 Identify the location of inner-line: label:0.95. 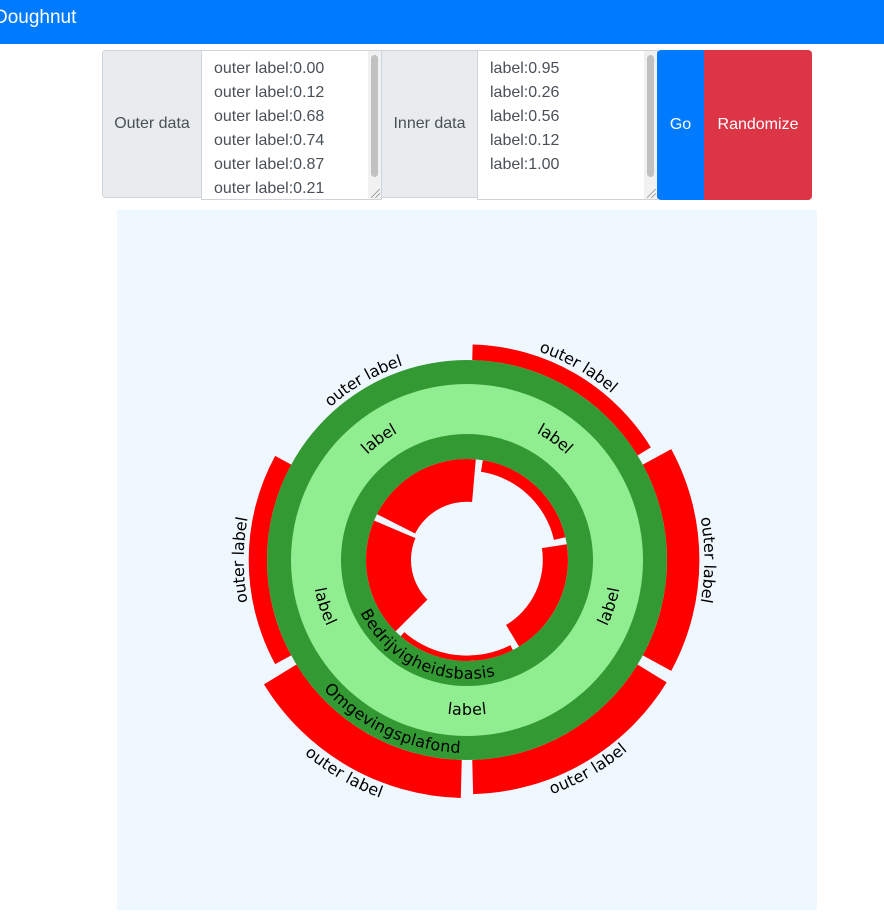
(525, 68).